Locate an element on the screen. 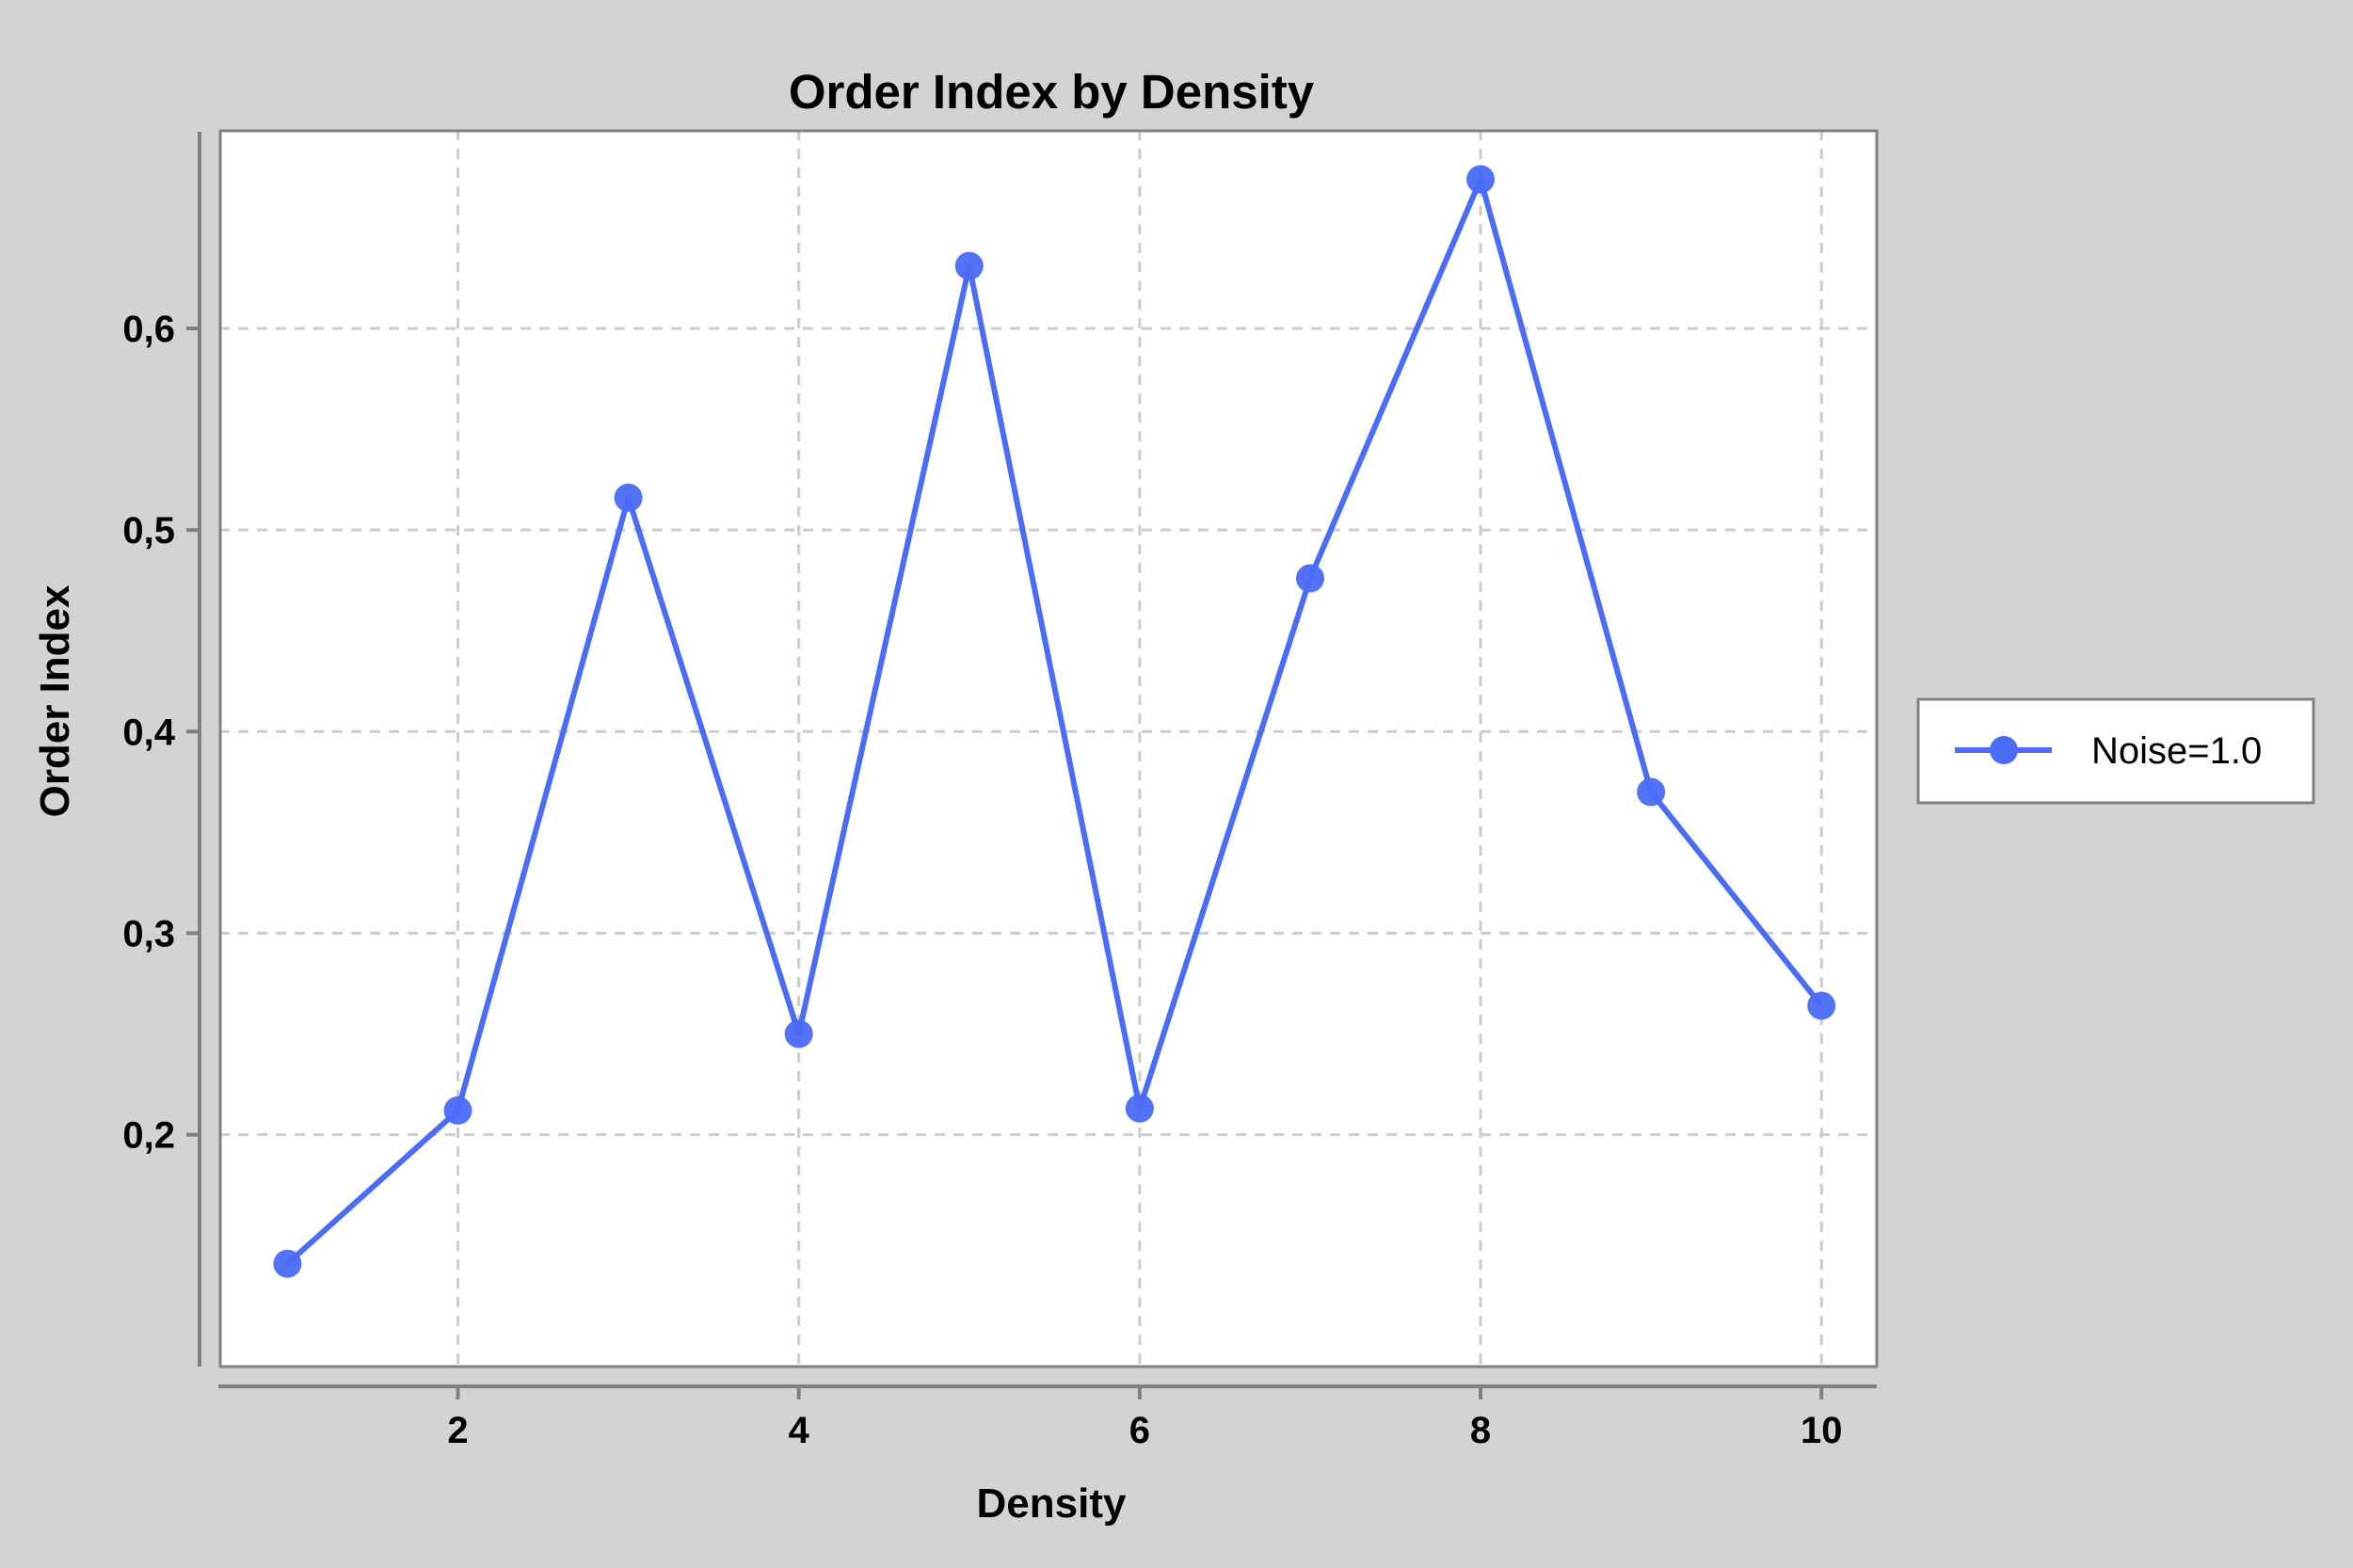 This screenshot has height=1568, width=2353. legend: Noise=1.0 is located at coordinates (2115, 751).